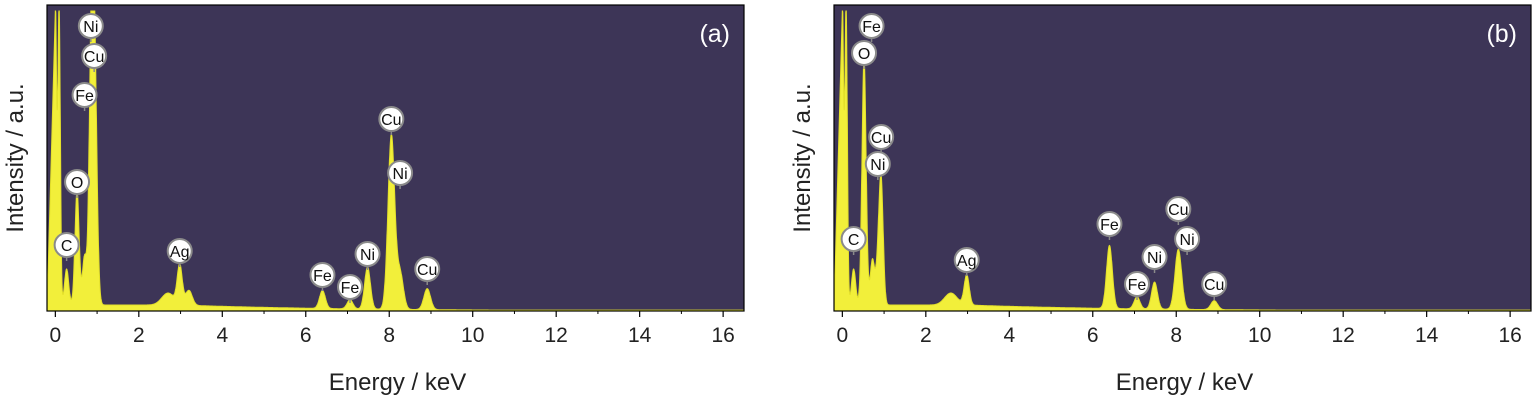 This screenshot has width=1535, height=406. Describe the element at coordinates (1343, 335) in the screenshot. I see `x-tick-label: 12` at that location.